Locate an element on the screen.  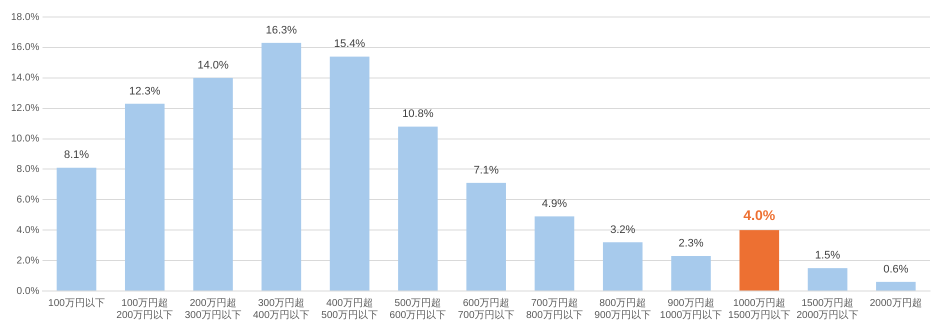
y-tick-label: 8.0% is located at coordinates (28, 169).